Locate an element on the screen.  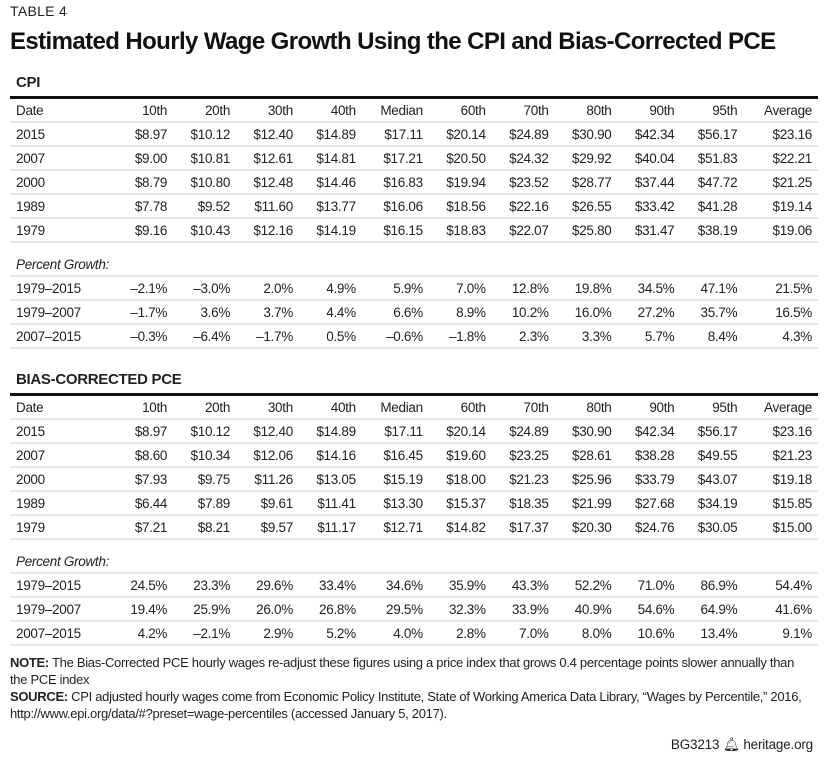
table-cell: 54.4% is located at coordinates (780, 585).